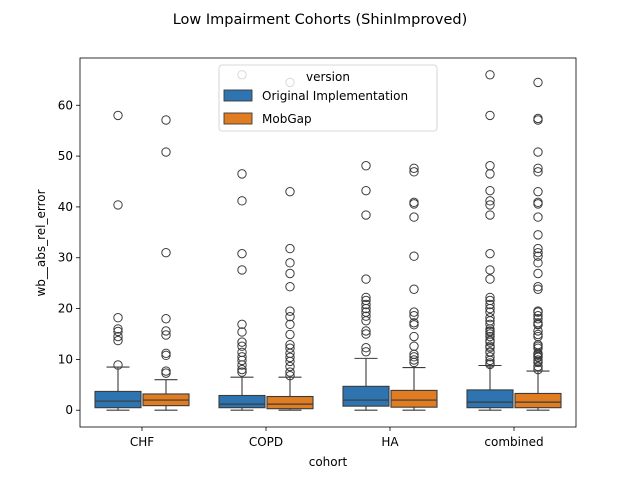 The height and width of the screenshot is (484, 640). I want to click on x-tick-label: combined, so click(513, 442).